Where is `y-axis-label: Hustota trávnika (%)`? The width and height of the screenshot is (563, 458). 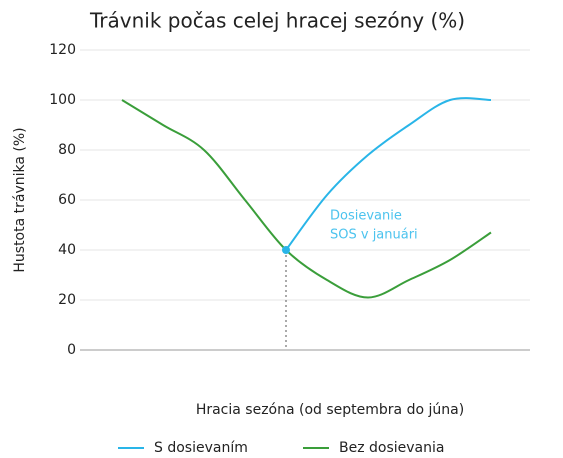
y-axis-label: Hustota trávnika (%) is located at coordinates (20, 199).